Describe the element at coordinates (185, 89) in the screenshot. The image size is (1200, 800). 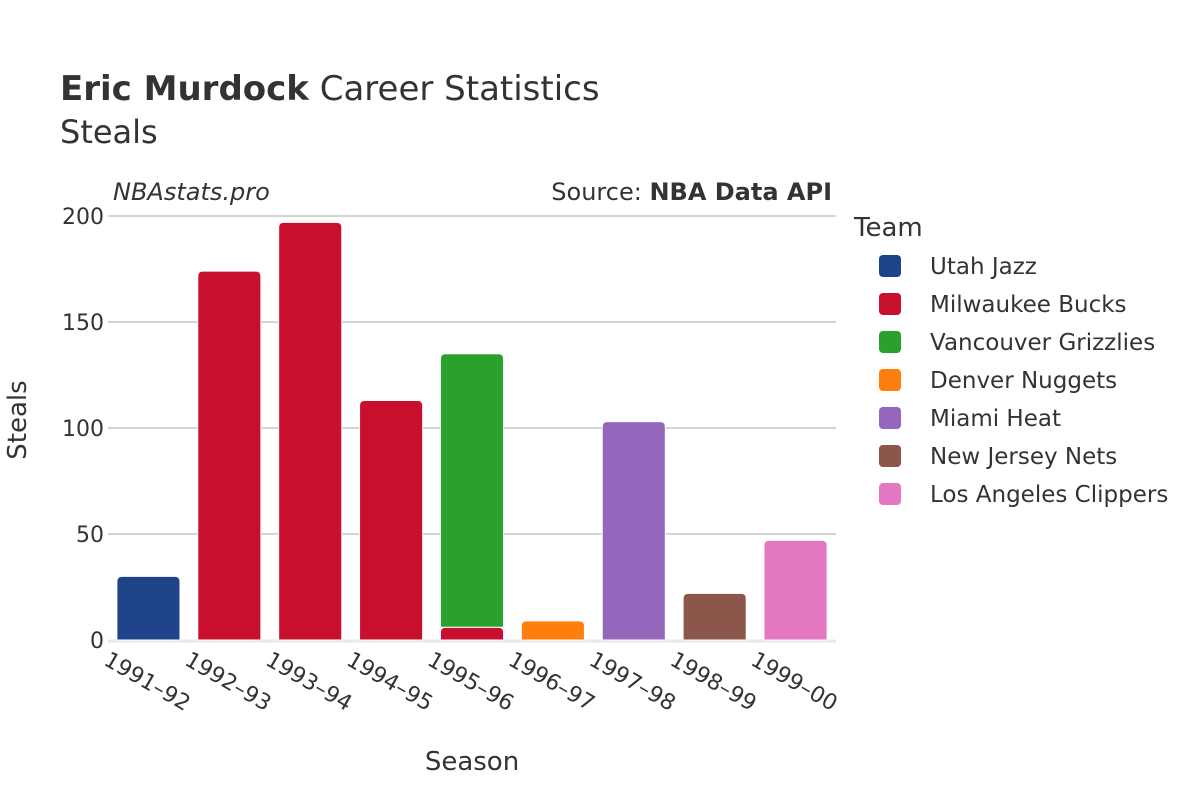
I see `player-name: Eric Murdock` at that location.